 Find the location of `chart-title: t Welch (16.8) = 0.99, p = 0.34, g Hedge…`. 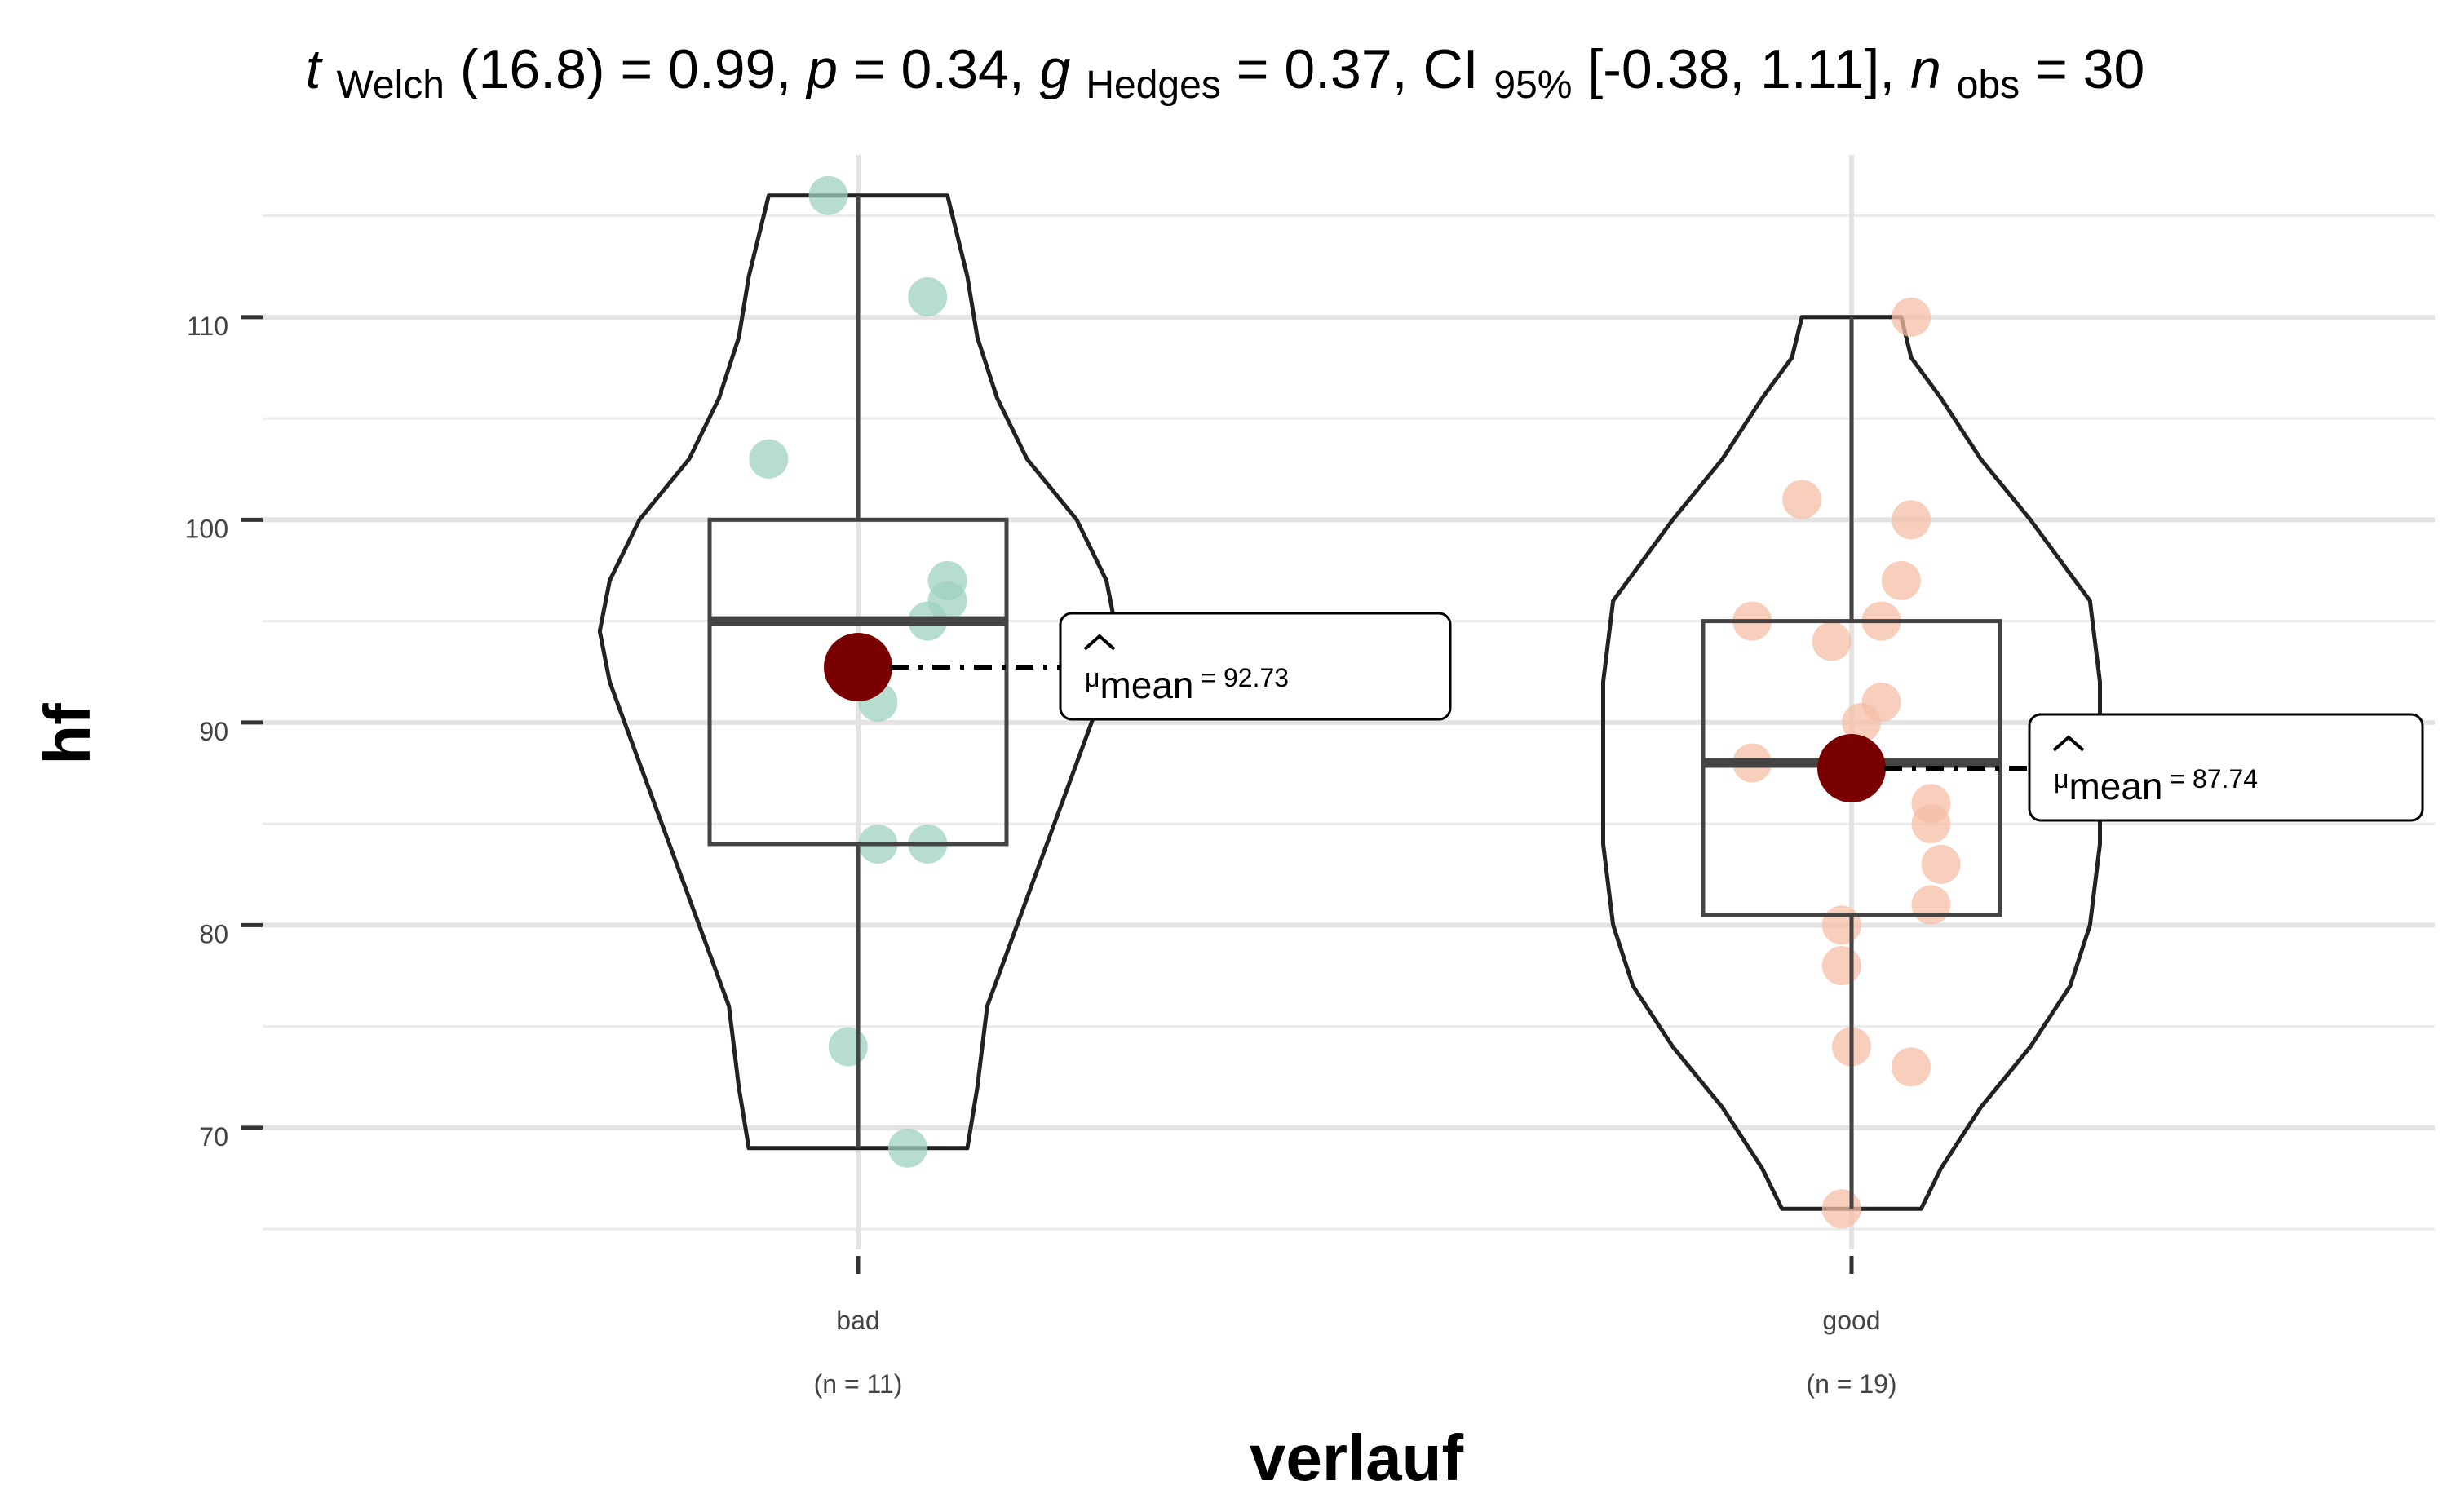

chart-title: t Welch (16.8) = 0.99, p = 0.34, g Hedge… is located at coordinates (1225, 74).